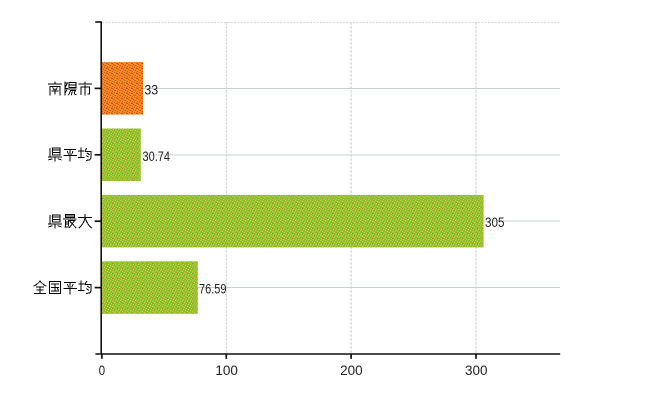  I want to click on svg-text: 30.74, so click(157, 156).